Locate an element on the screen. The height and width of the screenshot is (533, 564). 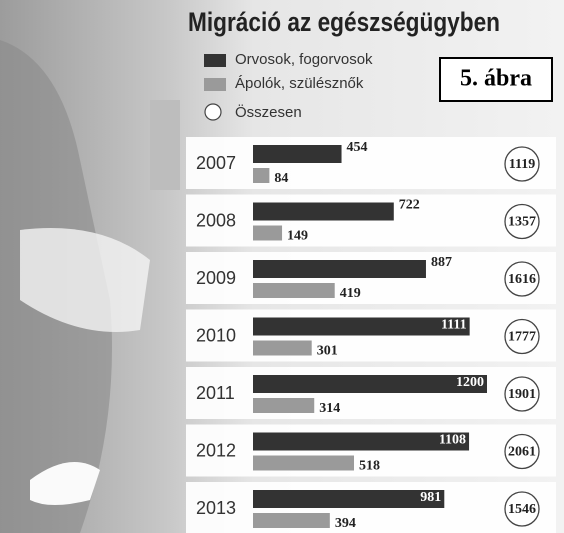
value-label: 981 is located at coordinates (430, 497).